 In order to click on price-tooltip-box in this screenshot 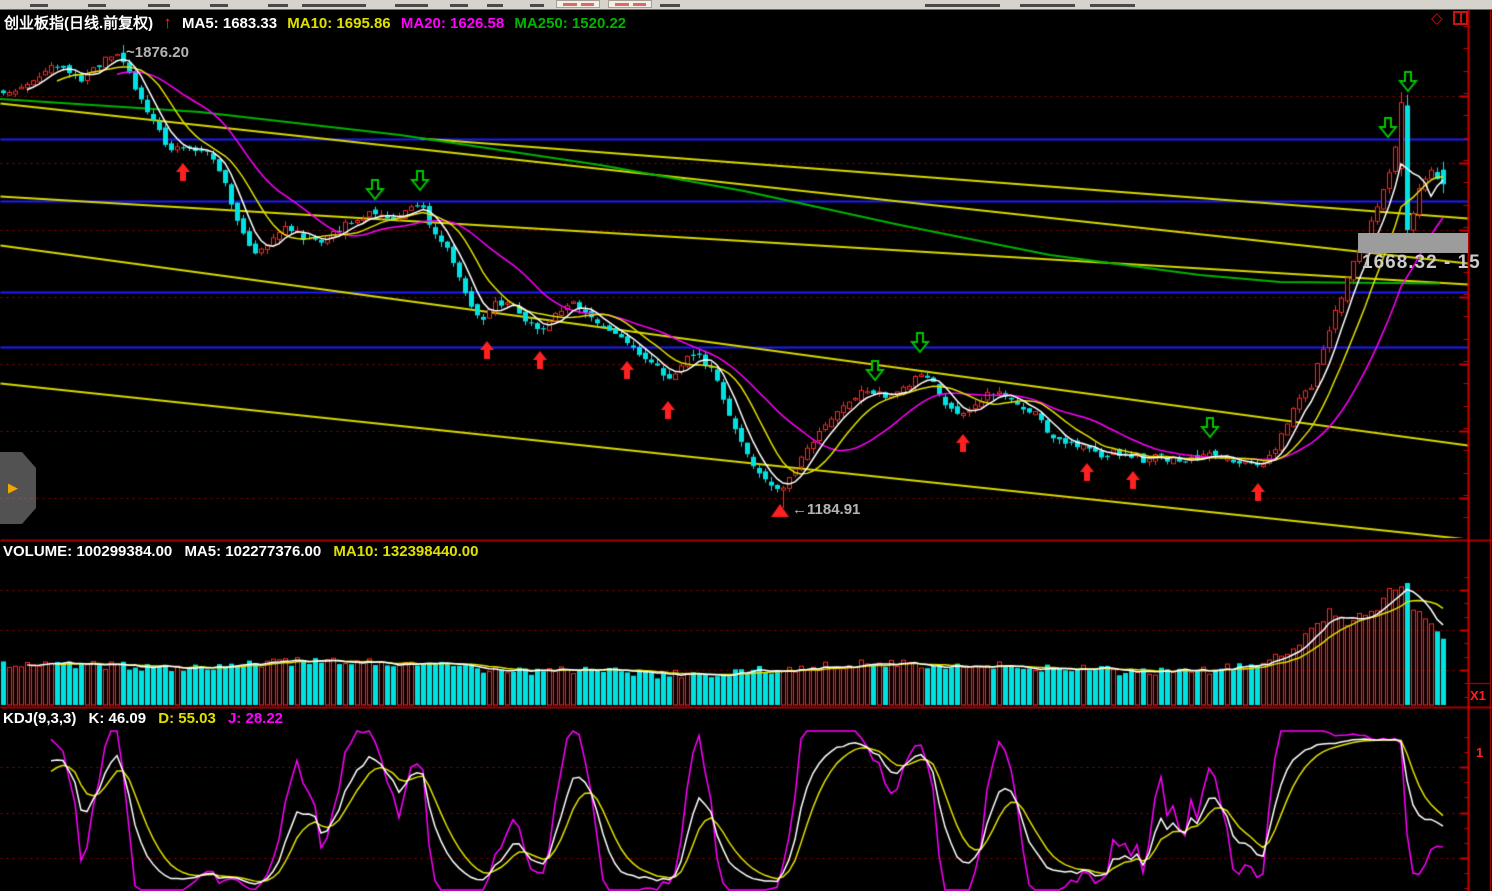, I will do `click(1413, 243)`.